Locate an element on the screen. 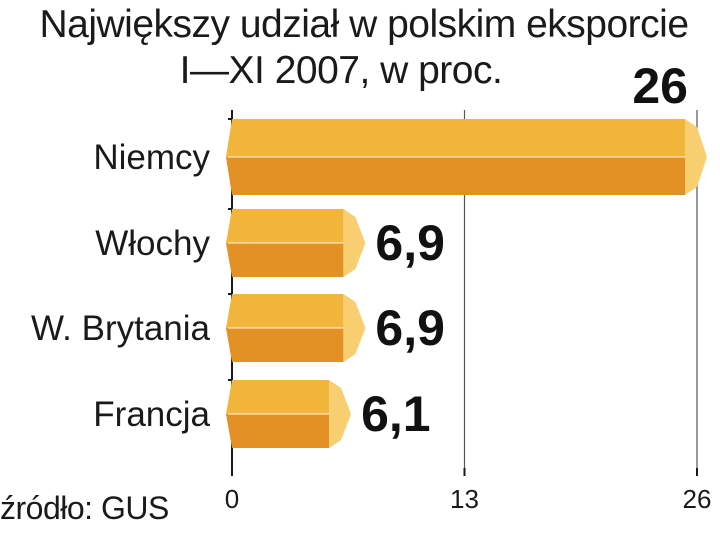 The width and height of the screenshot is (720, 534). x-tick-label: 0 is located at coordinates (232, 499).